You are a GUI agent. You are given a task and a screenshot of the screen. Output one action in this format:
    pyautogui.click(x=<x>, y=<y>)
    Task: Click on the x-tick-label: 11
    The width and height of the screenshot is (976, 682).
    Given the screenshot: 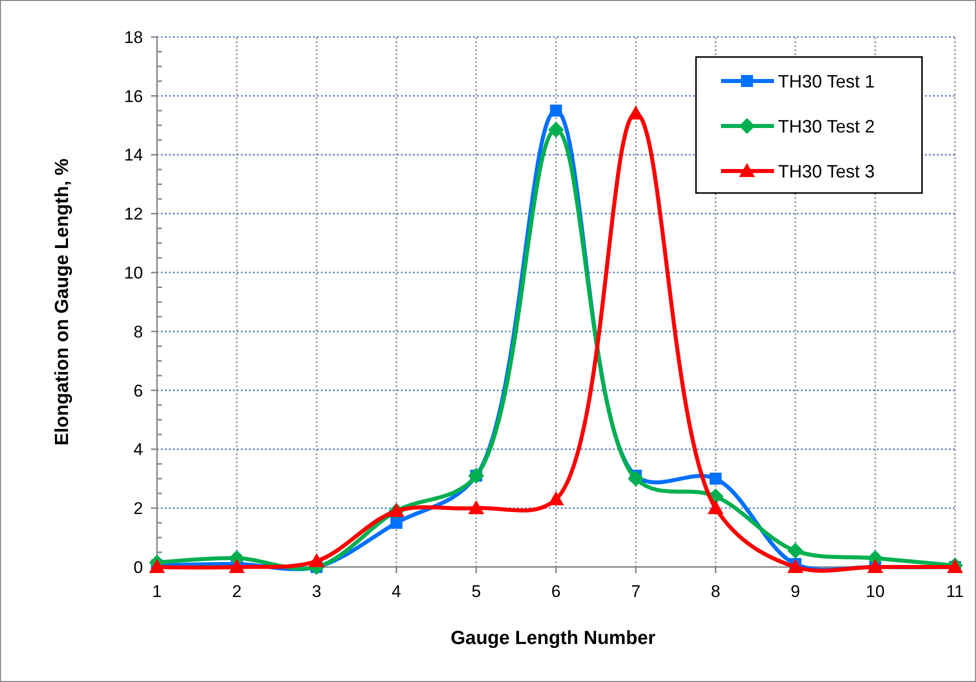 What is the action you would take?
    pyautogui.click(x=955, y=591)
    